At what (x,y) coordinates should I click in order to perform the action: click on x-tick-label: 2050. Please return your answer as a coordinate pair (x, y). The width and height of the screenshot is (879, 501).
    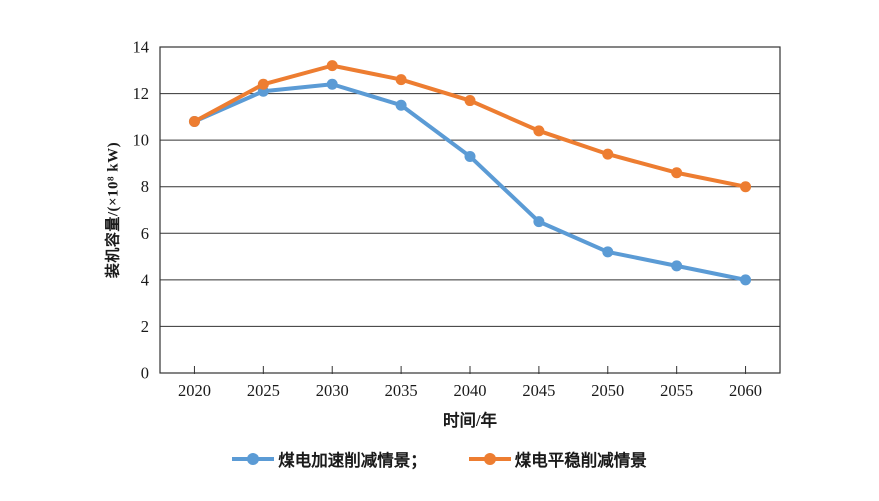
    Looking at the image, I should click on (607, 390).